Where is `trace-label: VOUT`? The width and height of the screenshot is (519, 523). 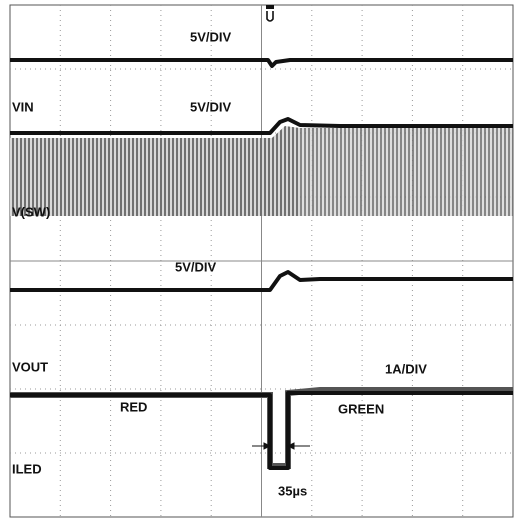 trace-label: VOUT is located at coordinates (30, 366).